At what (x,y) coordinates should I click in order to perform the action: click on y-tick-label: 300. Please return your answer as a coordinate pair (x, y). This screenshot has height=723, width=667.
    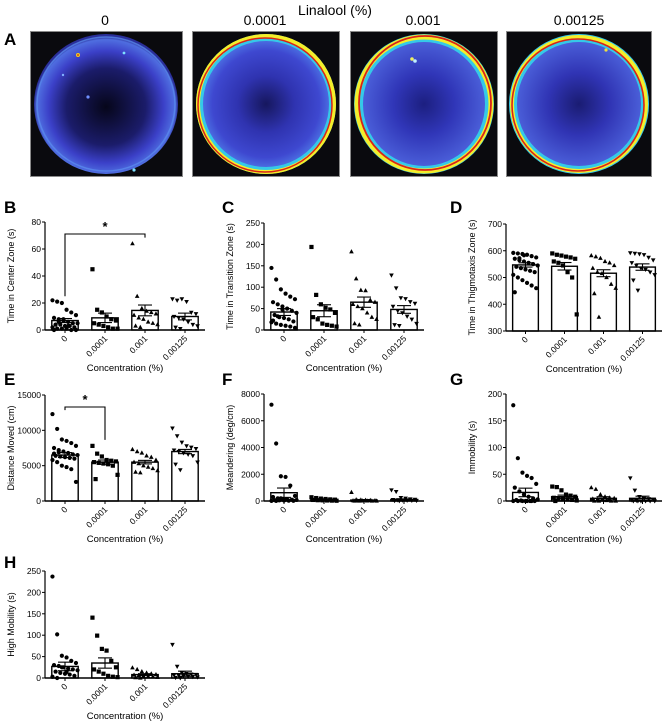
    Looking at the image, I should click on (495, 331).